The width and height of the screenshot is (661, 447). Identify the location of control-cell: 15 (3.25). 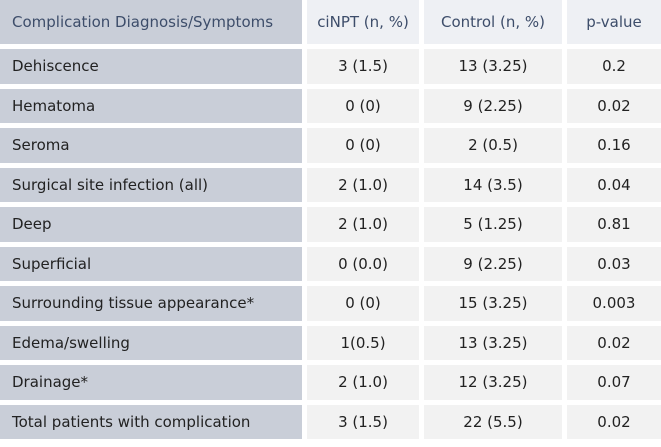
(493, 303).